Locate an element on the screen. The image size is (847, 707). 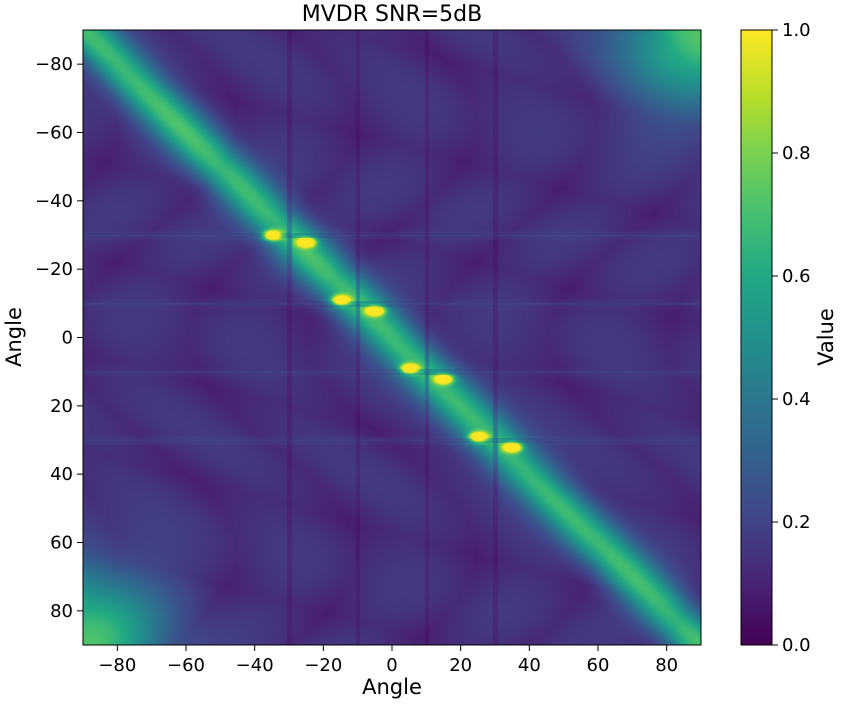
colorbar-tick-label: 0.6 is located at coordinates (796, 276).